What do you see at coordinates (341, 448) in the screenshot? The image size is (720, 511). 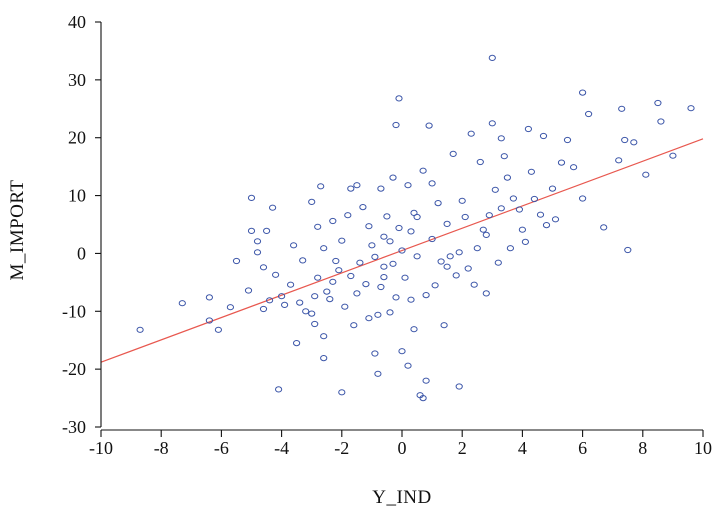 I see `x-tick-label: -2` at bounding box center [341, 448].